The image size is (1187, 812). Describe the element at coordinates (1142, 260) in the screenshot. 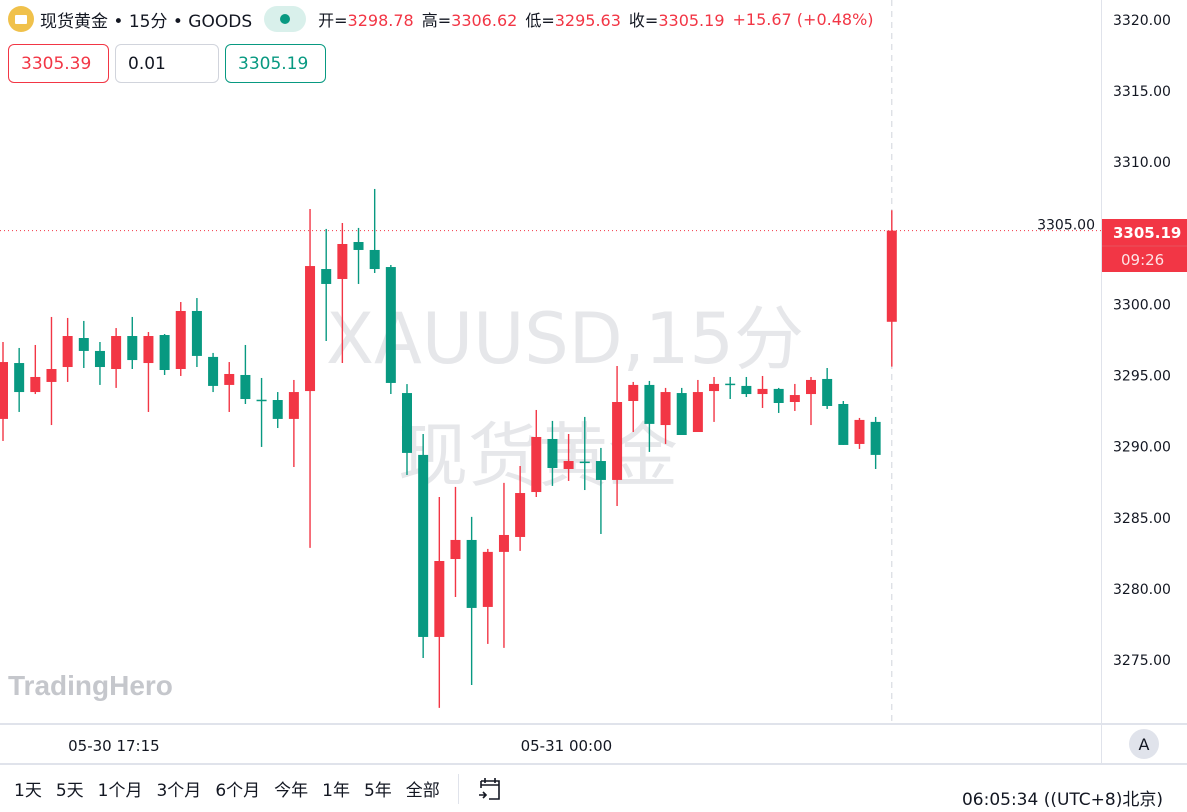

I see `bar-countdown: 09:26` at that location.